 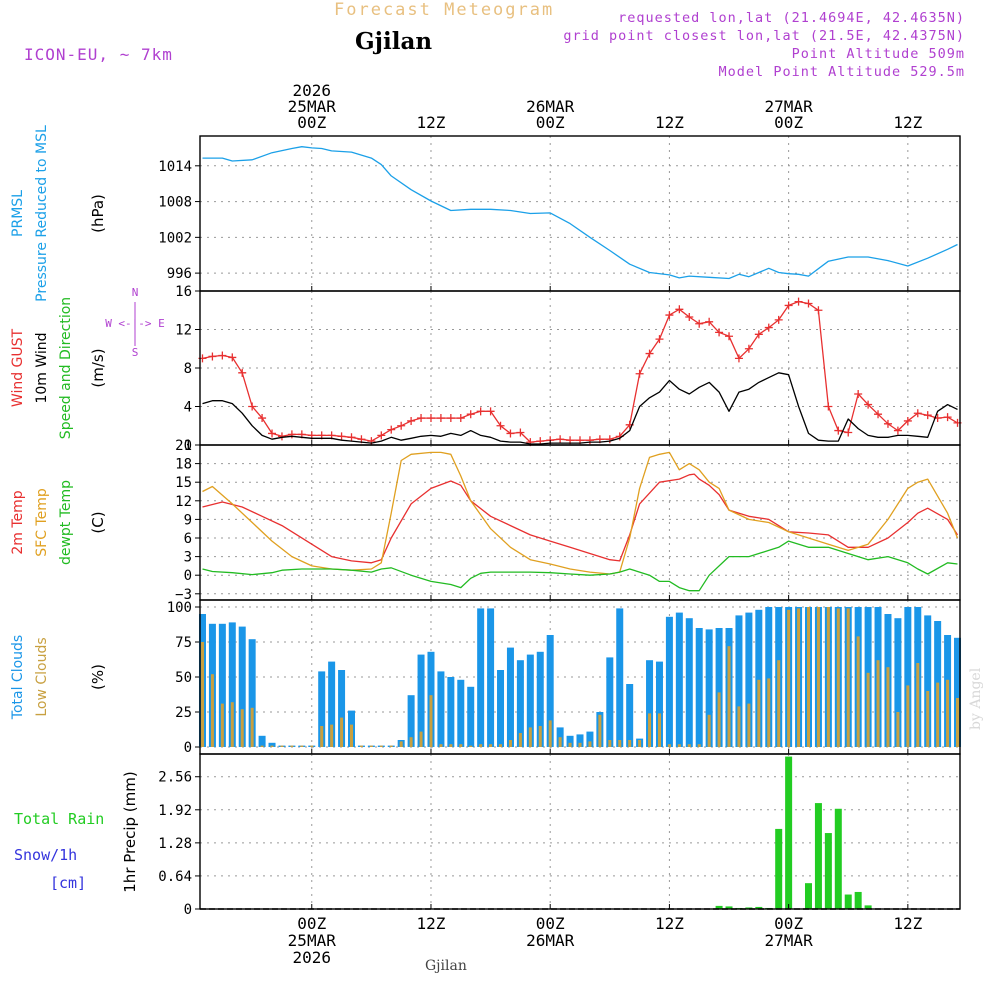 What do you see at coordinates (312, 940) in the screenshot?
I see `time-label-bottom: 25MAR` at bounding box center [312, 940].